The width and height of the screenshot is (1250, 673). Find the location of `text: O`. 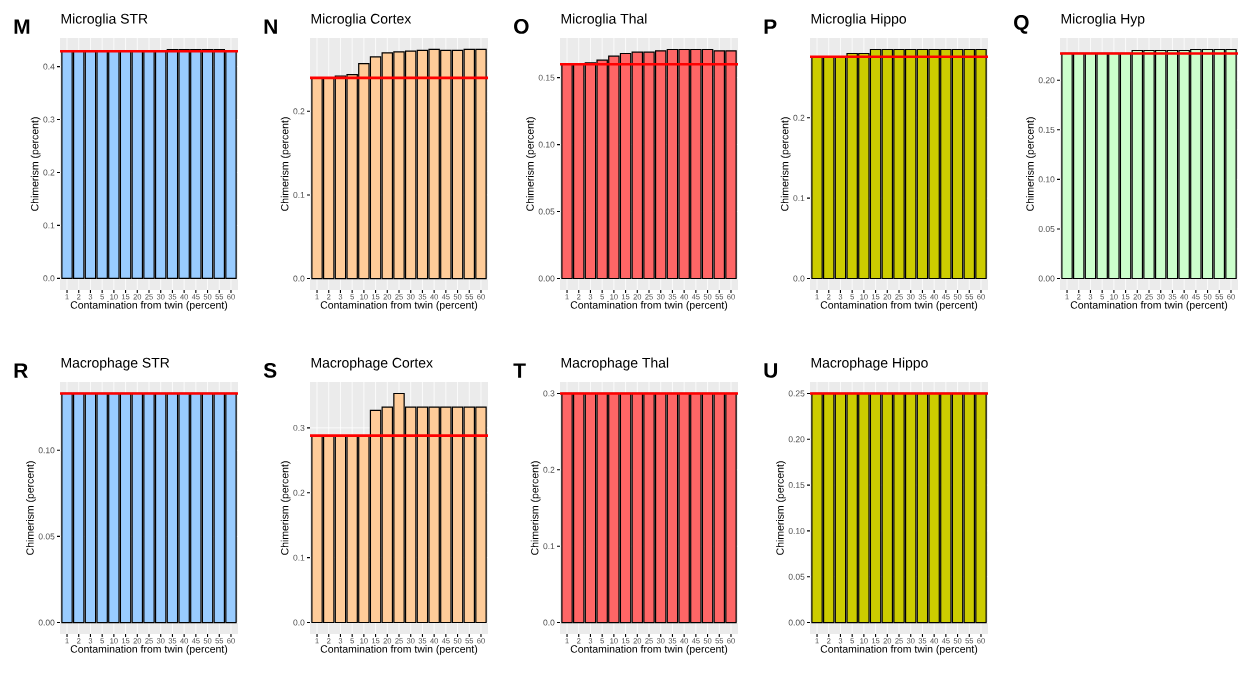

text: O is located at coordinates (521, 26).